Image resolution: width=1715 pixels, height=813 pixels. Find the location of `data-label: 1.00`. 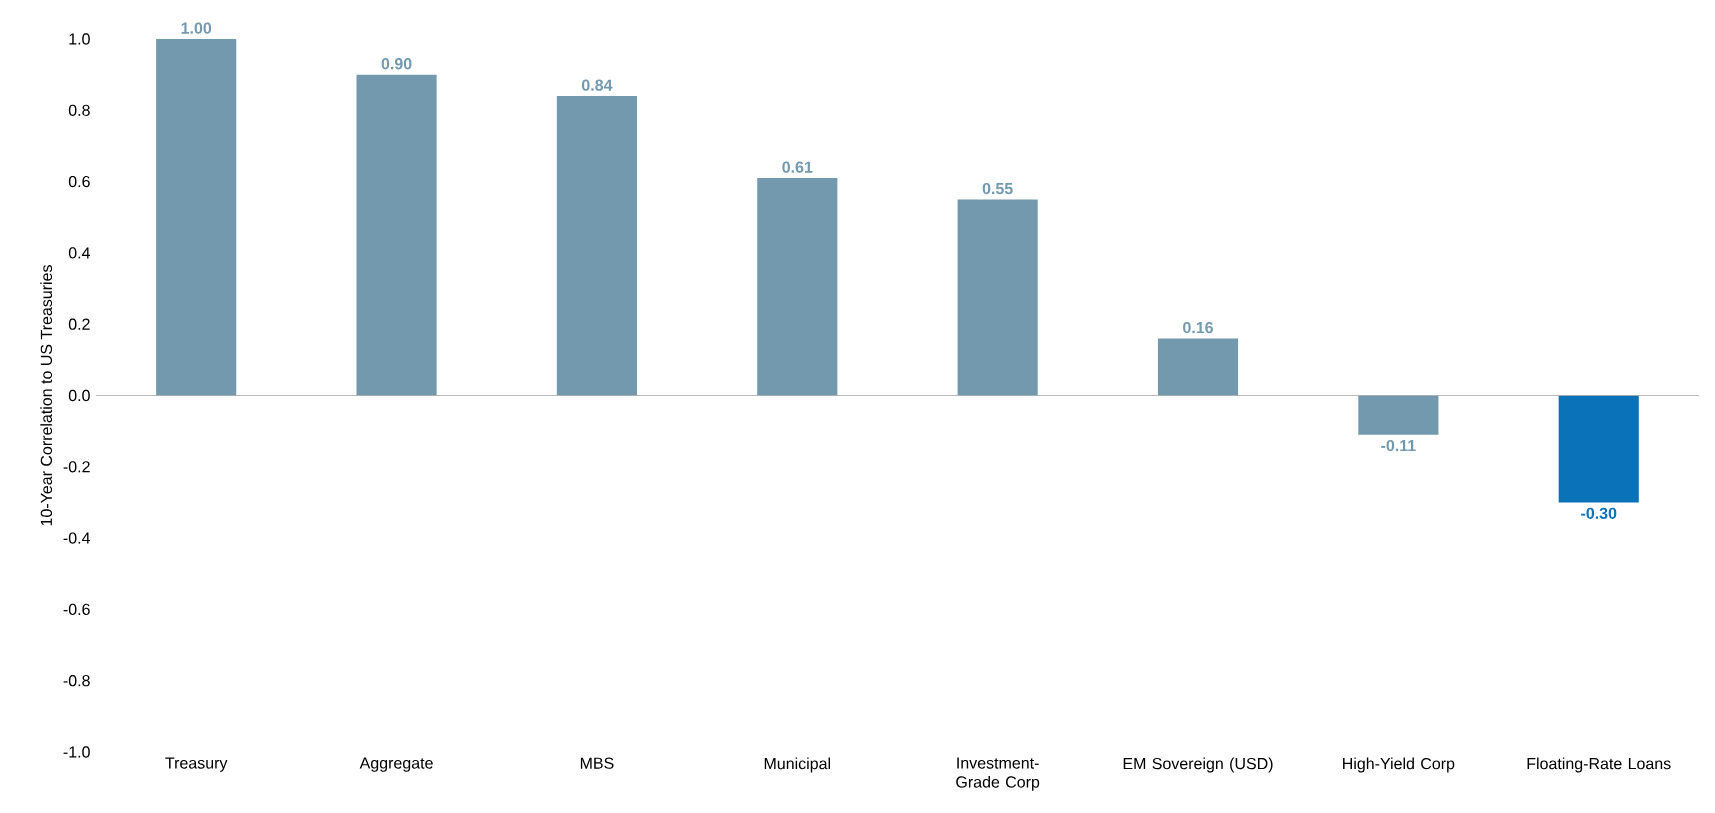

data-label: 1.00 is located at coordinates (196, 28).